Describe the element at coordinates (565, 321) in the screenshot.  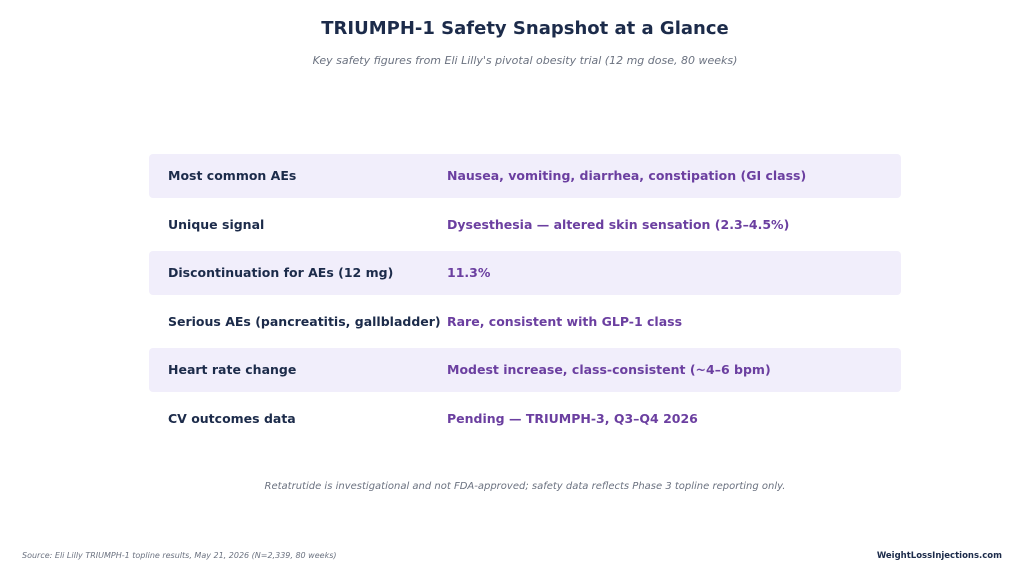
I see `row-value: Rare, consistent with GLP-1 class` at that location.